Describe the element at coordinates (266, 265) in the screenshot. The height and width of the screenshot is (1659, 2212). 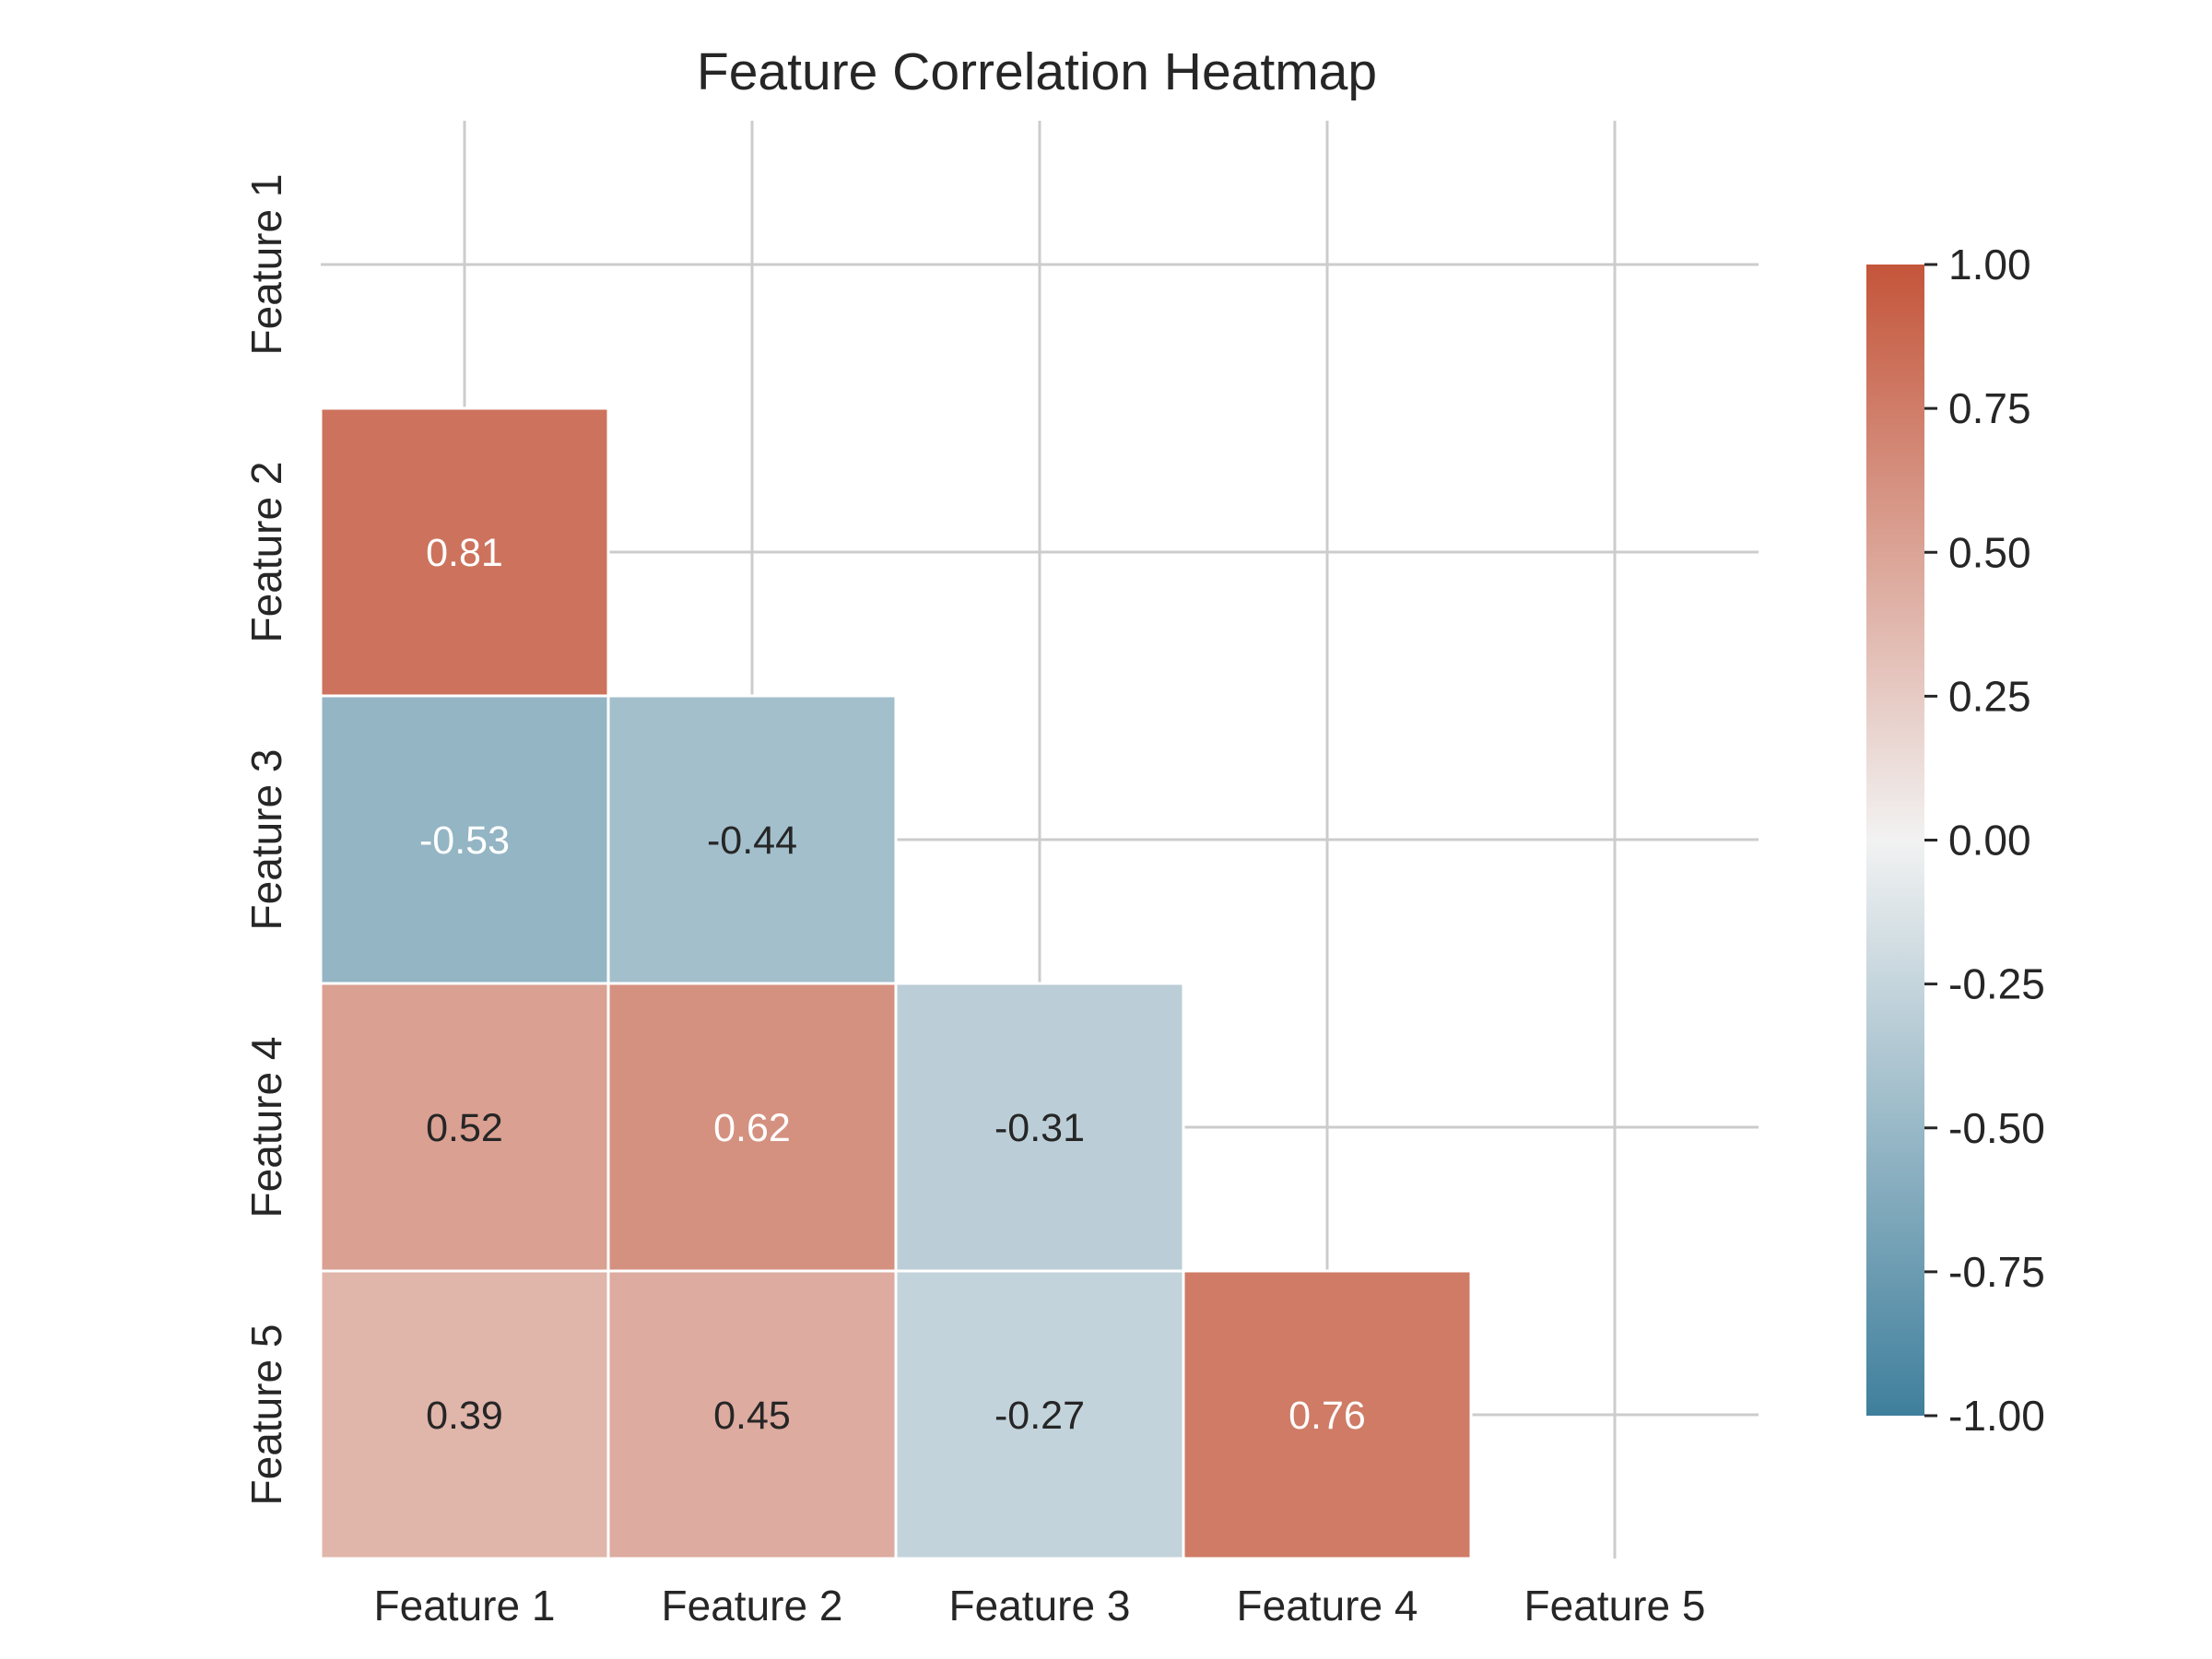
I see `y-tick-label: Feature 1` at that location.